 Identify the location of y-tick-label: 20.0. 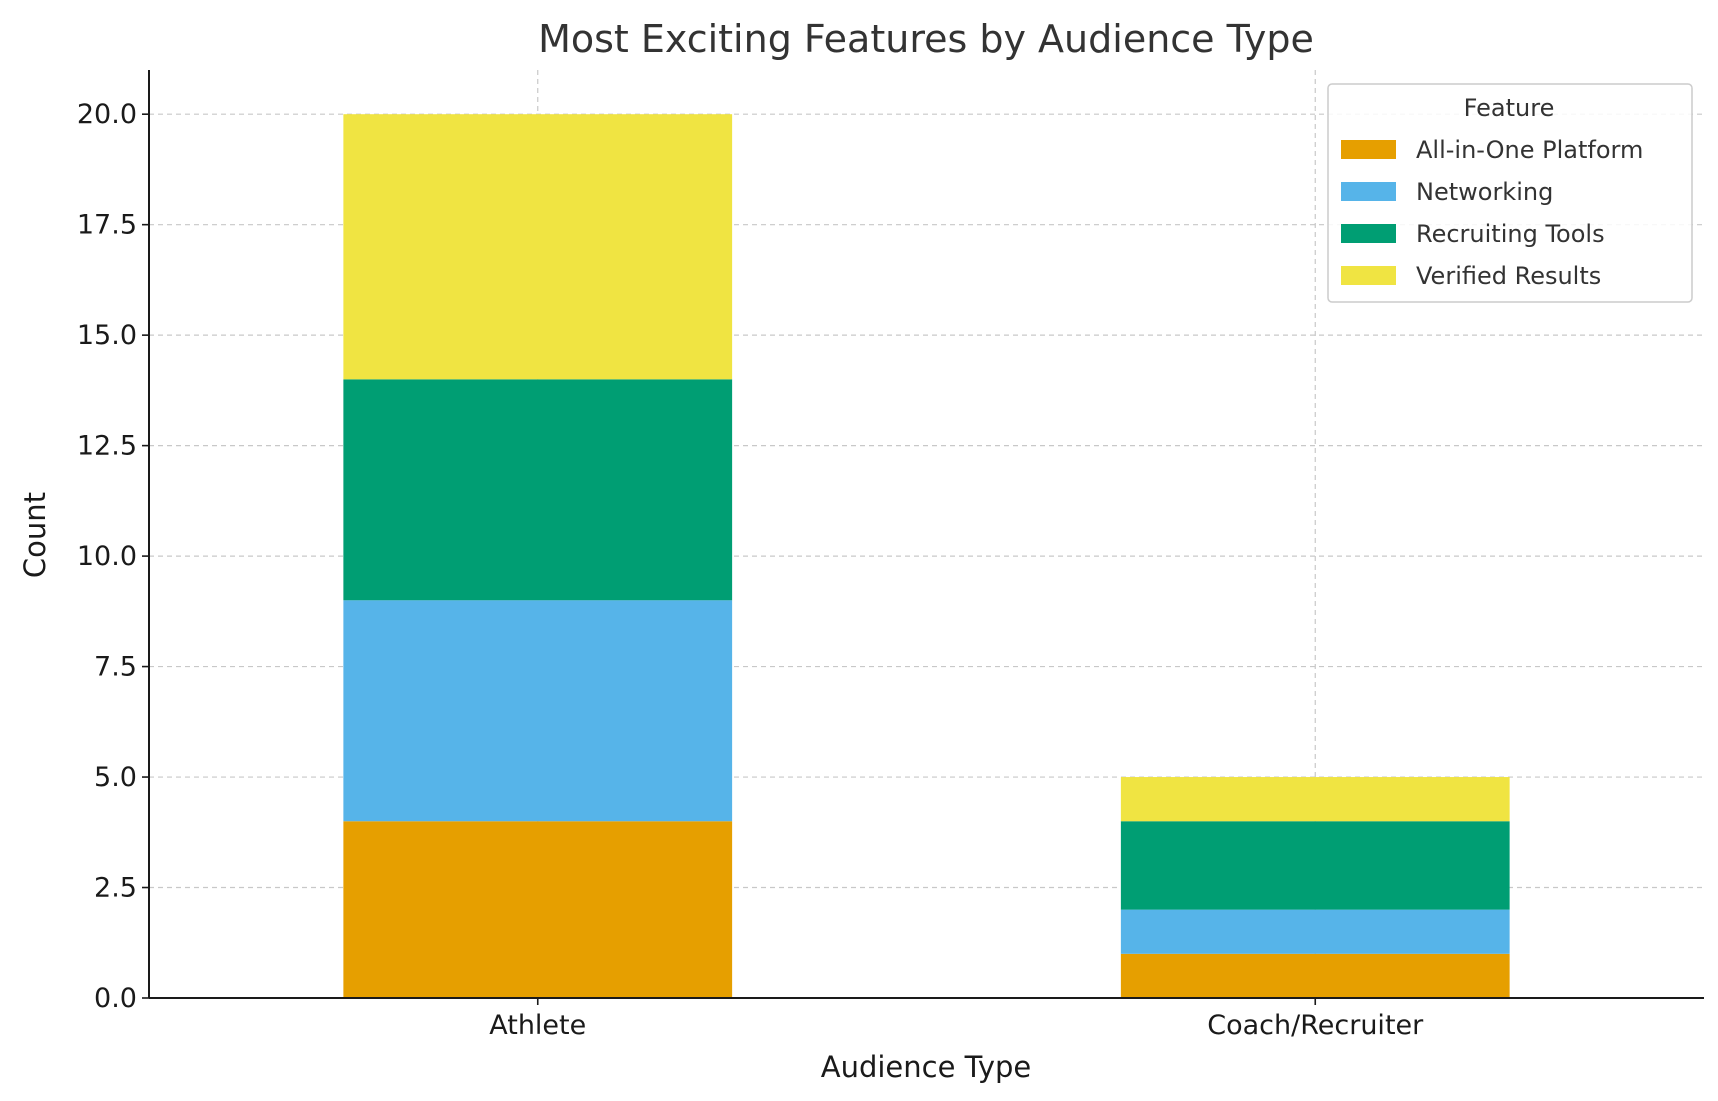
(107, 114).